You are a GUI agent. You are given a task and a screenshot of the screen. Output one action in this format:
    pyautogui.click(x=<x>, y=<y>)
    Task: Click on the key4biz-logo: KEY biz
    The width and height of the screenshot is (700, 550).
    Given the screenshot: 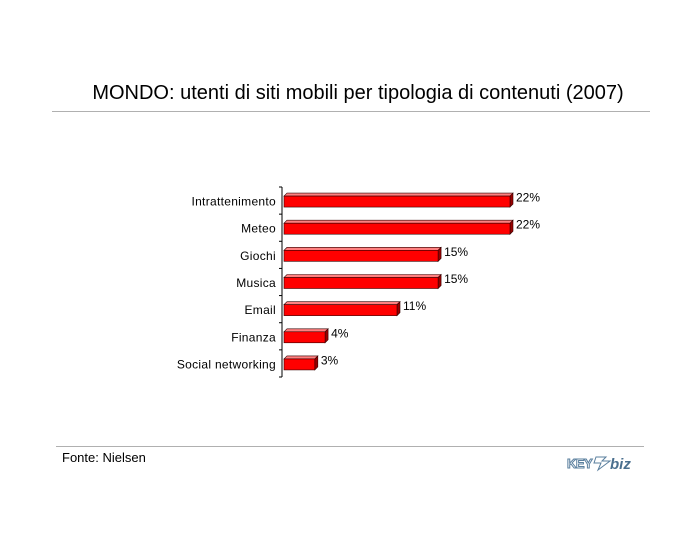 What is the action you would take?
    pyautogui.click(x=599, y=465)
    